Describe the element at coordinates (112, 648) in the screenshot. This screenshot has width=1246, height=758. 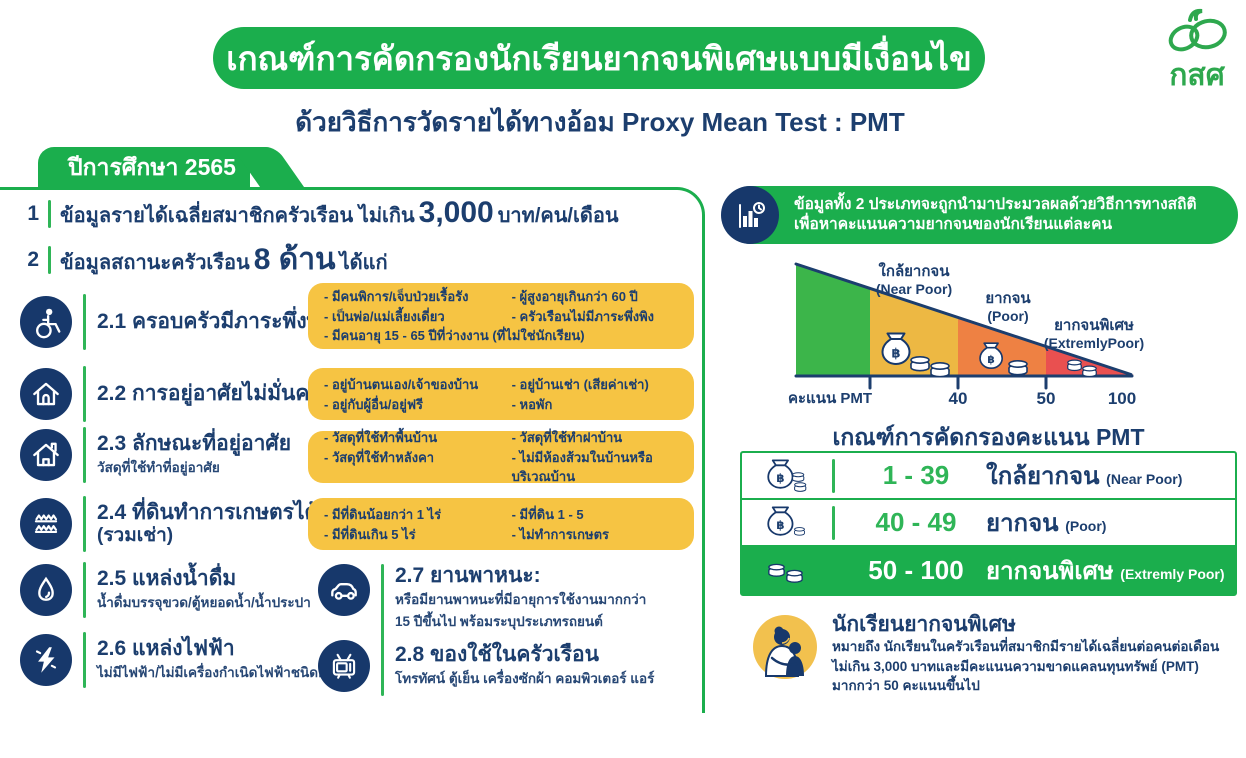
I see `item-no: 2.6` at that location.